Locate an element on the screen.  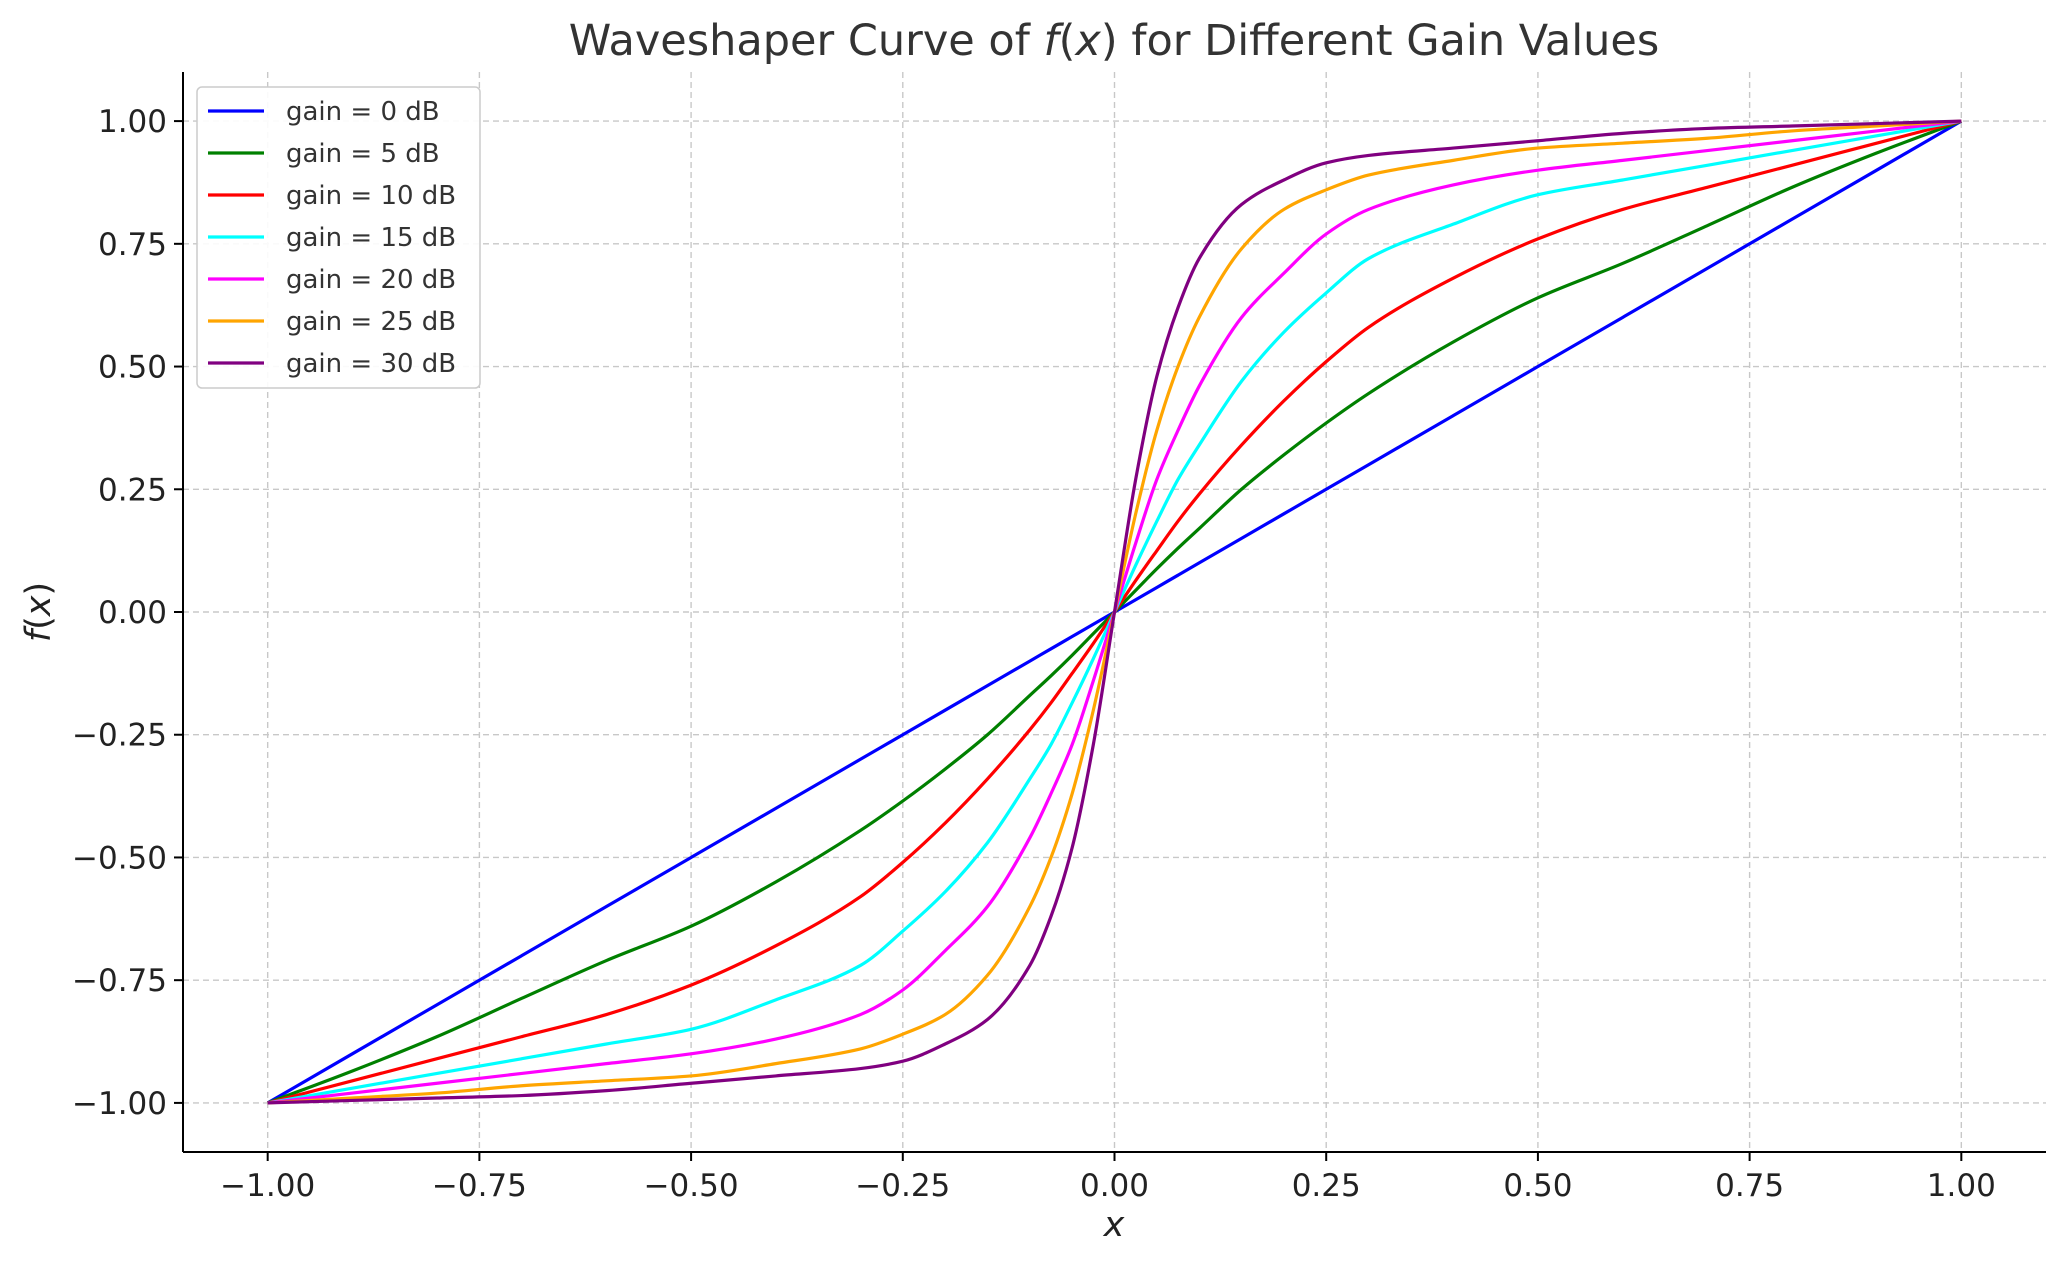
x-tick-label: 0.50 is located at coordinates (1537, 1186).